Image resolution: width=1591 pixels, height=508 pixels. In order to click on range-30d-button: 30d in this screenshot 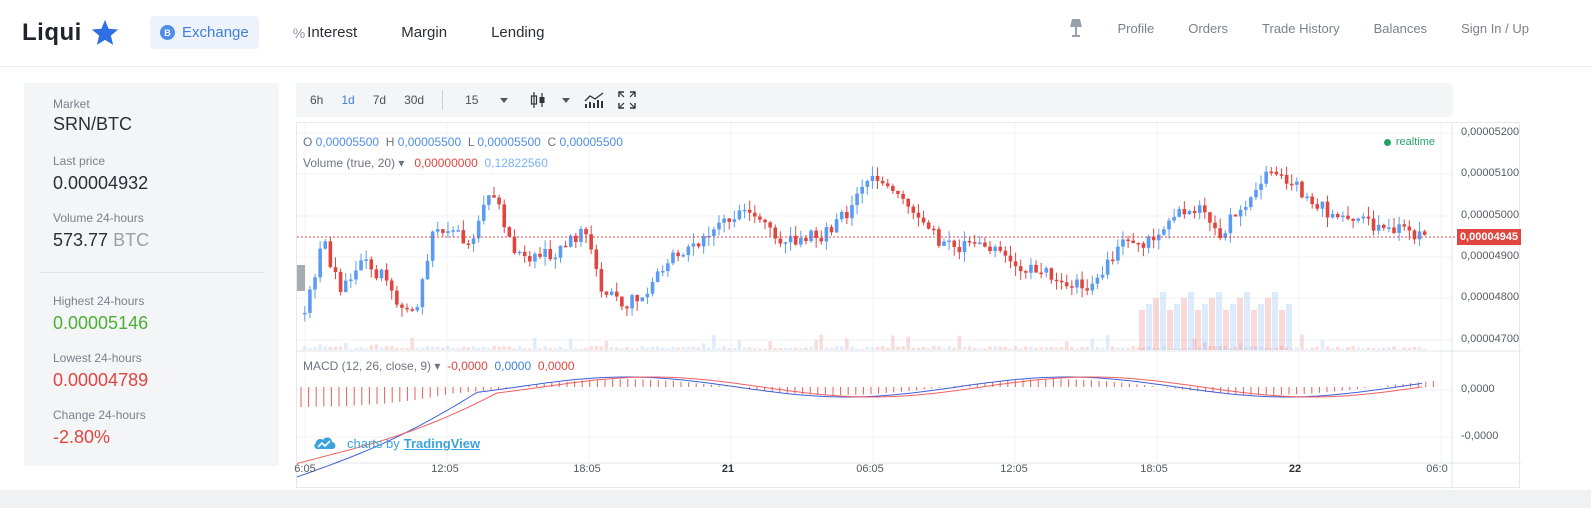, I will do `click(414, 100)`.